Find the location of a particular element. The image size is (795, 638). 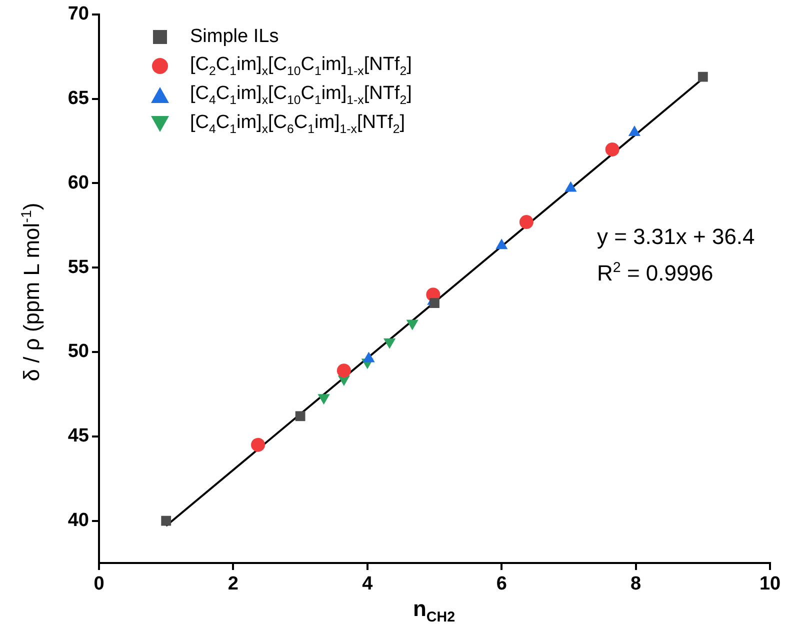

text: [C$_{4}$C$_{1}$im]$_{x}$[C$_{6}$C$_{1}$im]$_{1-x}$[NTf$_{2}$] is located at coordinates (297, 124).